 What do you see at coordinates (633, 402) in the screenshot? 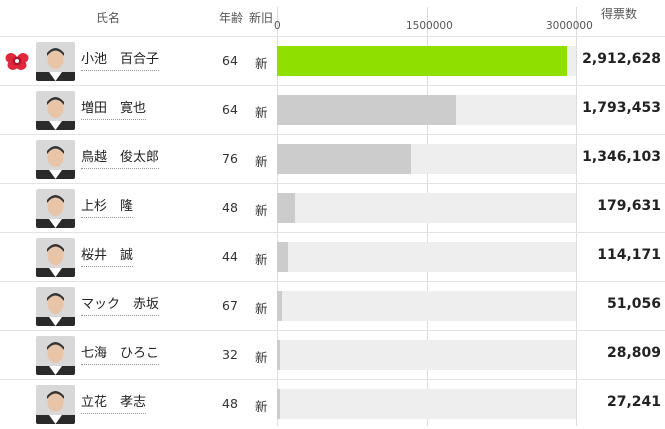
I see `vote-count: 27,241` at bounding box center [633, 402].